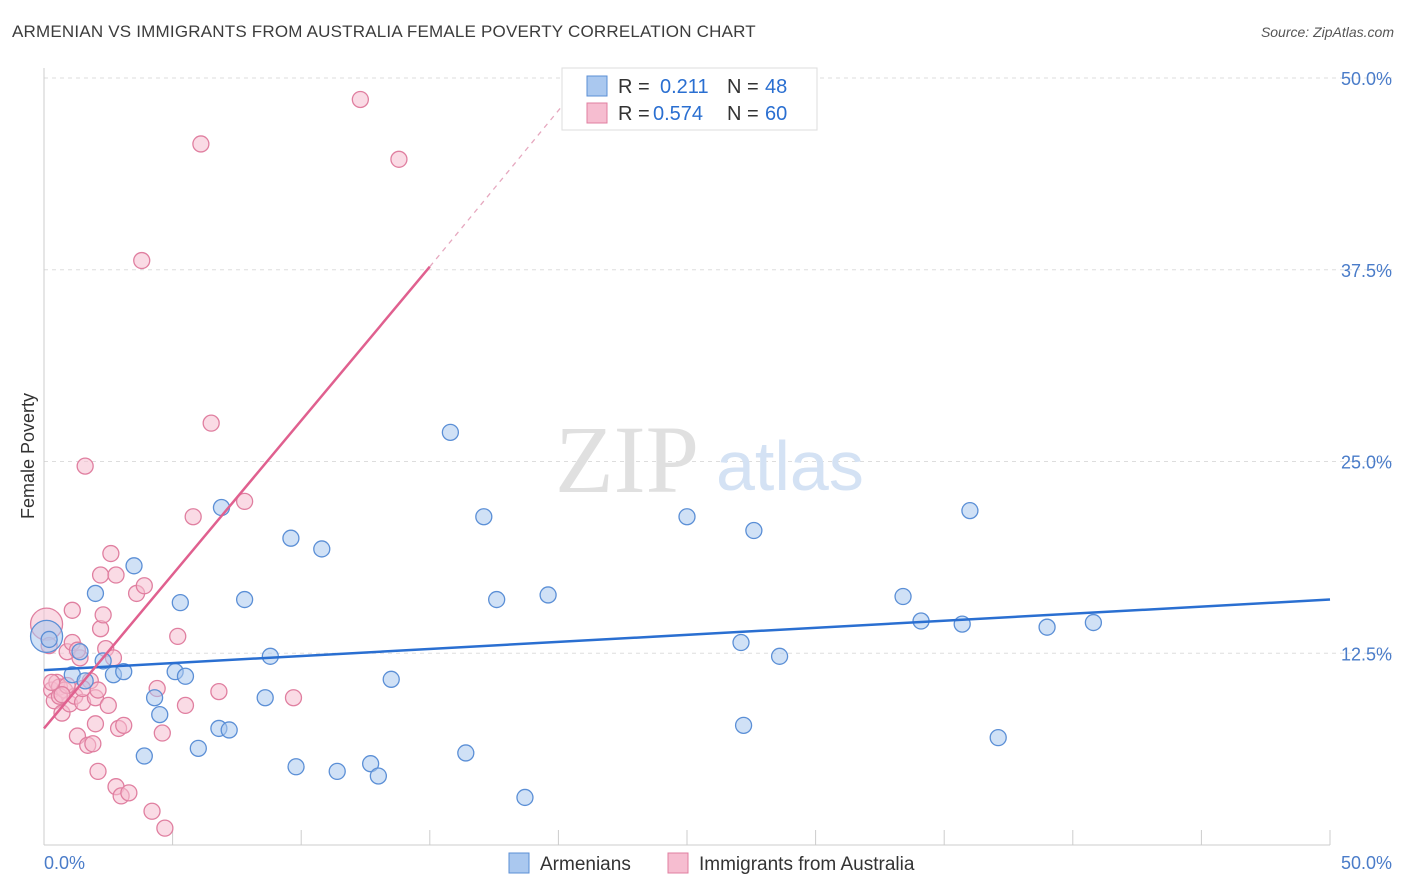 Image resolution: width=1406 pixels, height=892 pixels. I want to click on legend-n-value-2: 60, so click(776, 114).